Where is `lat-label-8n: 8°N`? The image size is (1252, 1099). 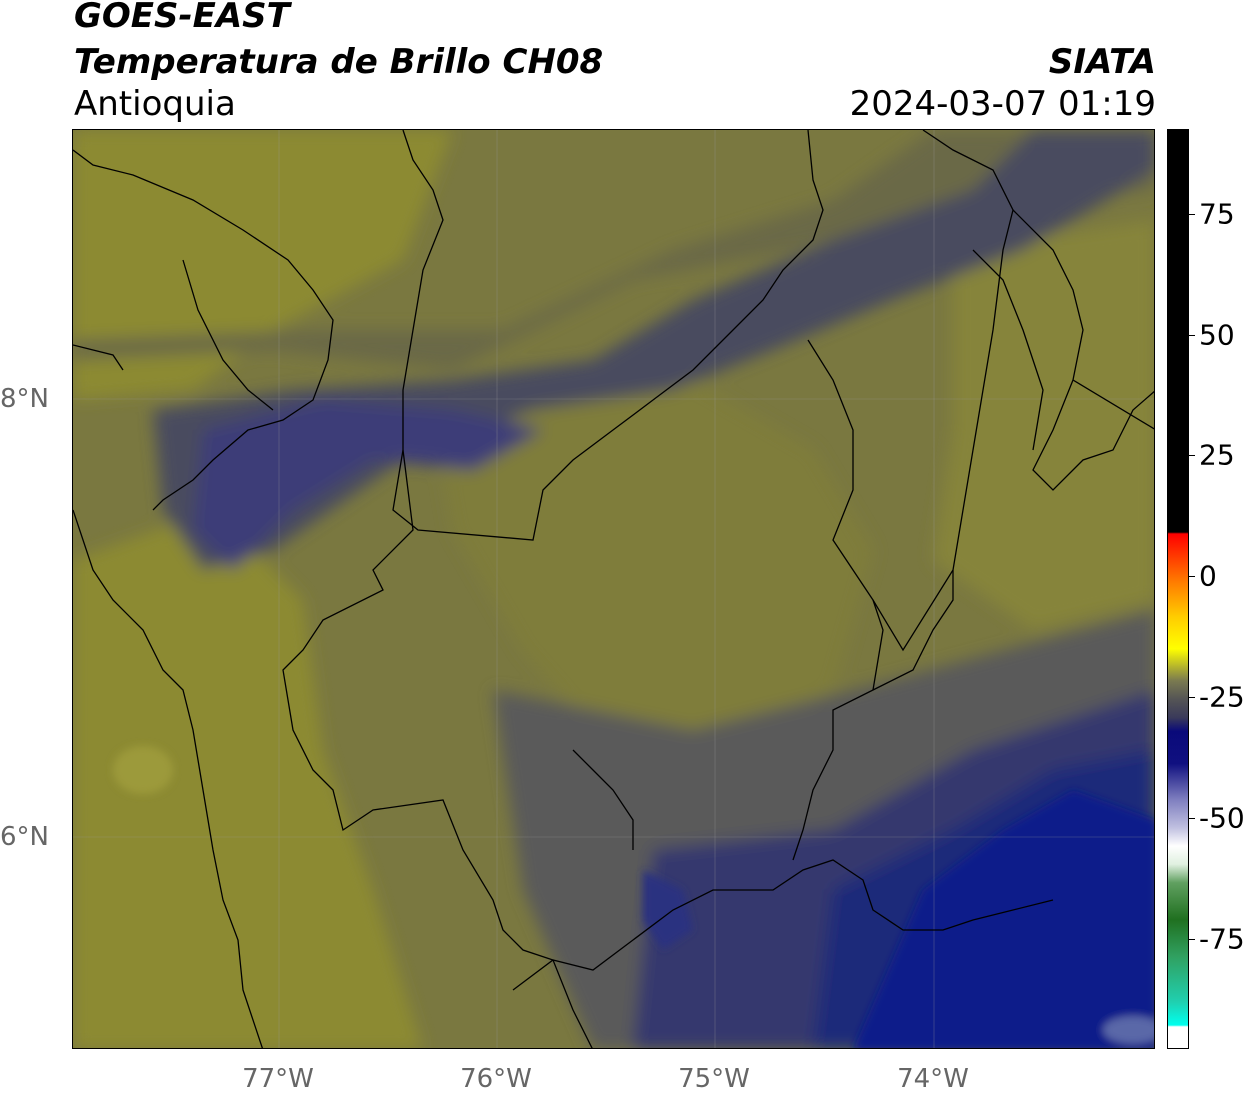 lat-label-8n: 8°N is located at coordinates (24, 399).